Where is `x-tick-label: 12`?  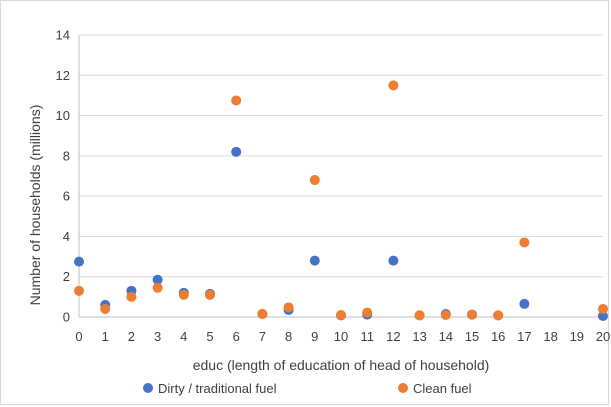
x-tick-label: 12 is located at coordinates (393, 336).